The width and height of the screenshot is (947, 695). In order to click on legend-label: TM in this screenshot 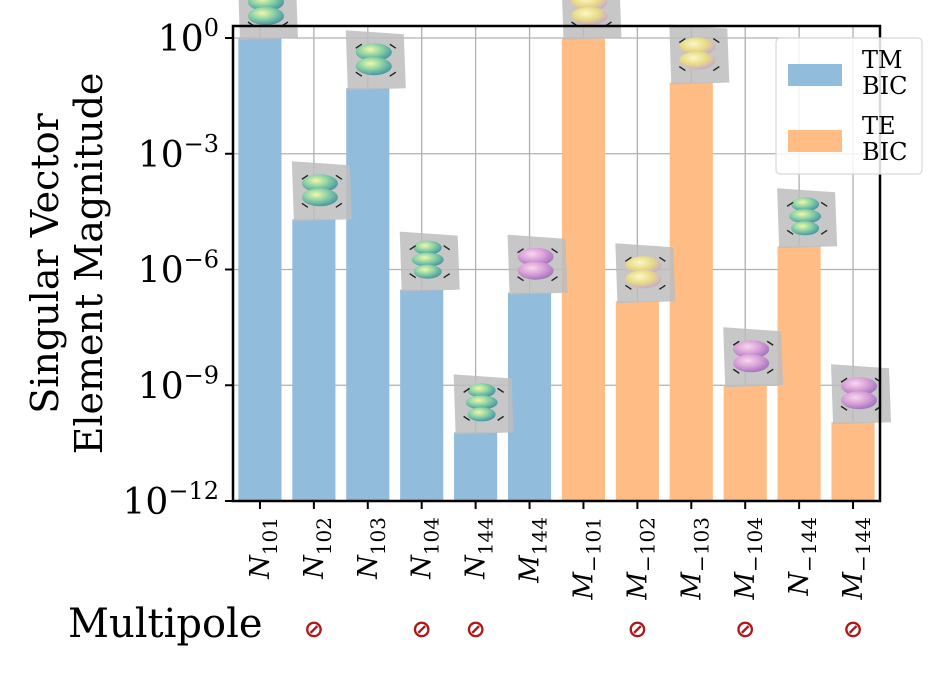, I will do `click(882, 60)`.